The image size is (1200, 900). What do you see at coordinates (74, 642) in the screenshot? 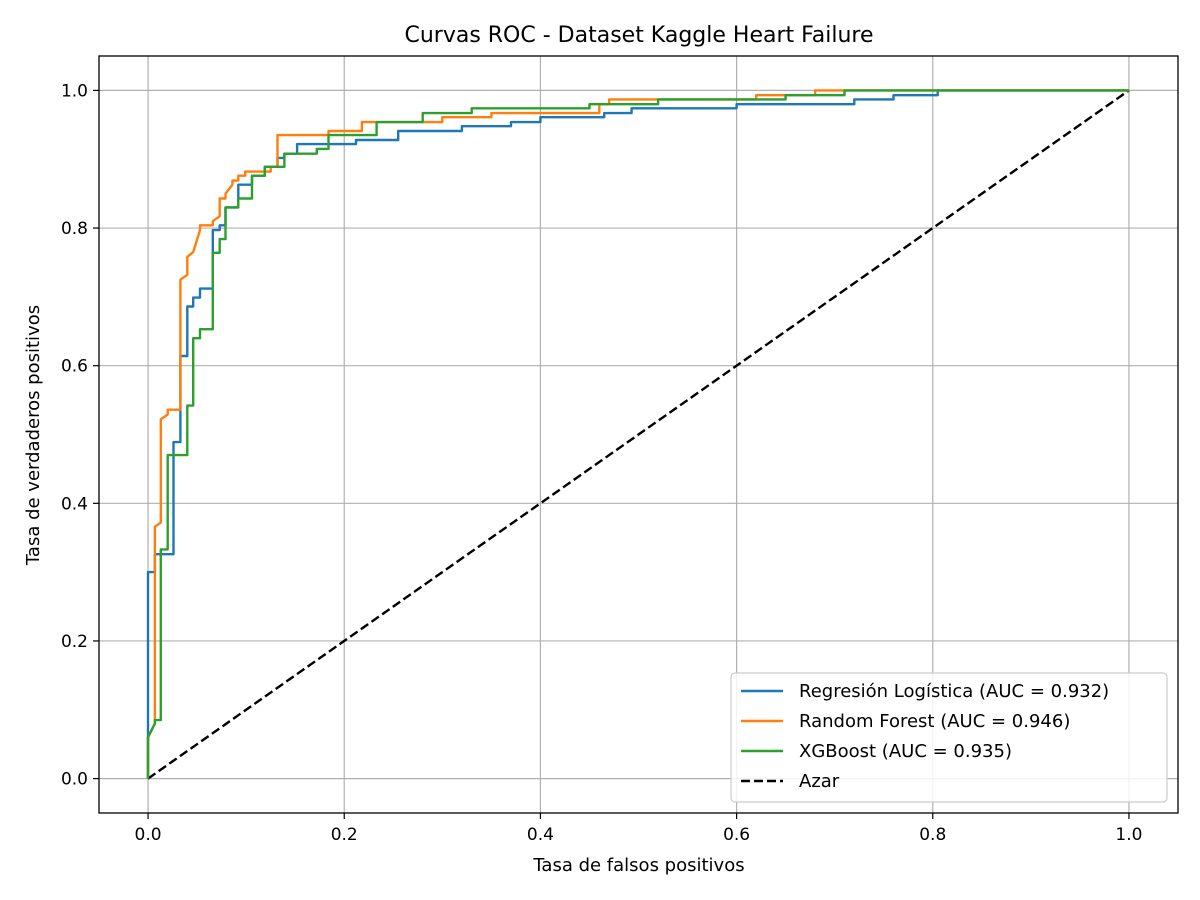
I see `y-tick-label-1: 0.2` at bounding box center [74, 642].